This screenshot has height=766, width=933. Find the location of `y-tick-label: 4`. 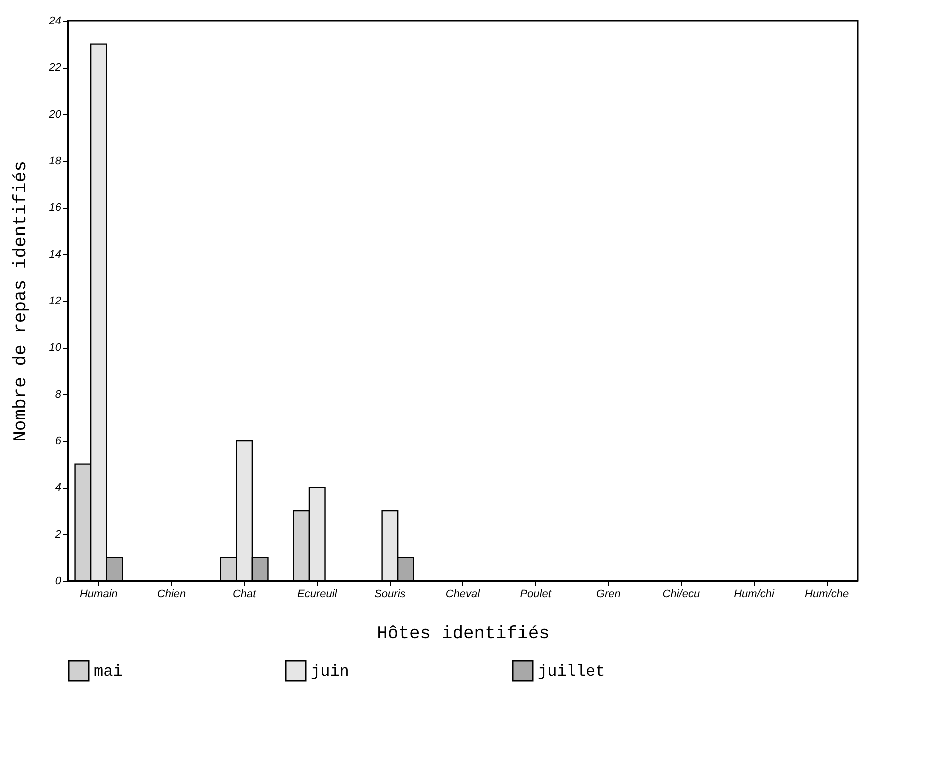

y-tick-label: 4 is located at coordinates (58, 488).